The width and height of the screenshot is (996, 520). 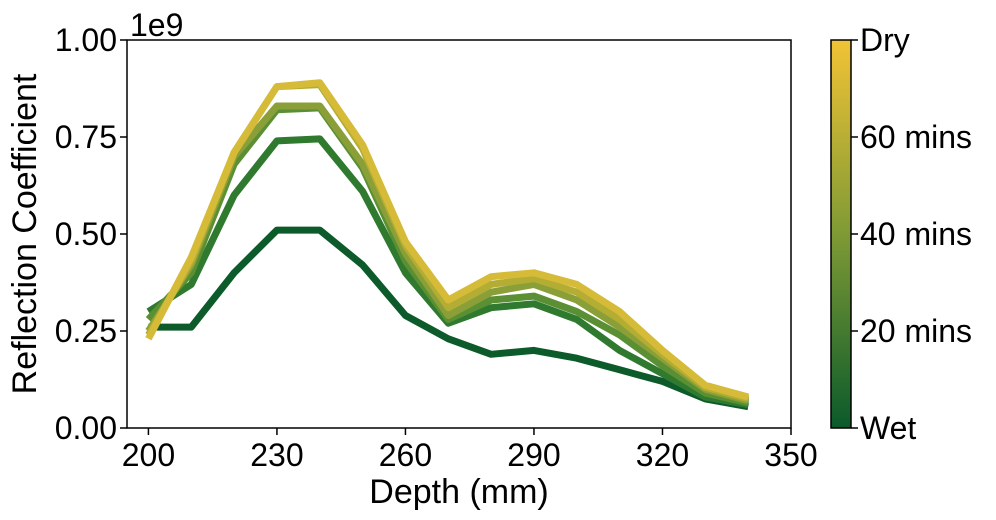 I want to click on colorbar-ticks: Wet 20 mins 40 mins 60 mins Dry, so click(x=911, y=234).